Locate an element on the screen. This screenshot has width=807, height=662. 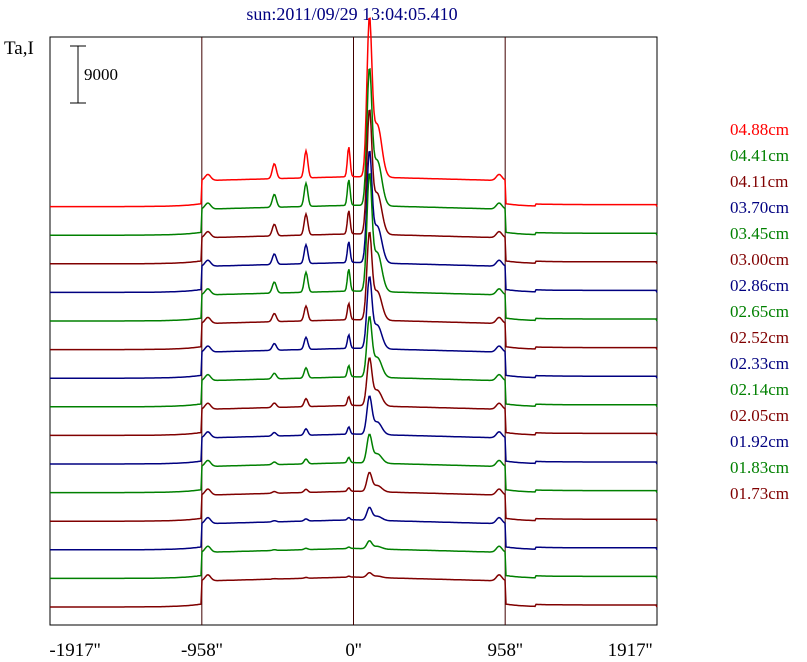
series-line-02.05cm is located at coordinates (354, 496).